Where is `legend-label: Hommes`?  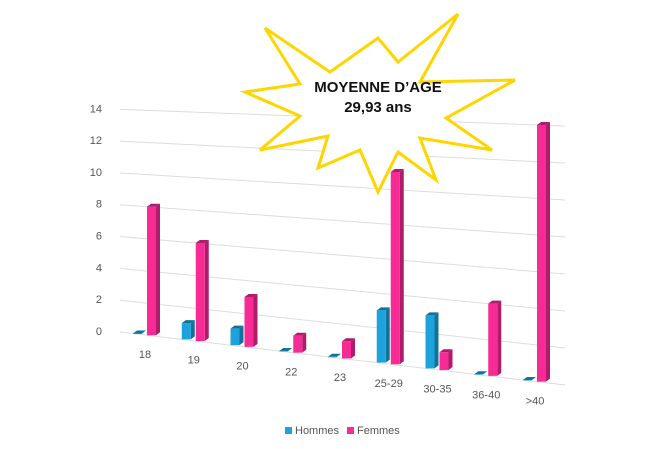 legend-label: Hommes is located at coordinates (317, 431).